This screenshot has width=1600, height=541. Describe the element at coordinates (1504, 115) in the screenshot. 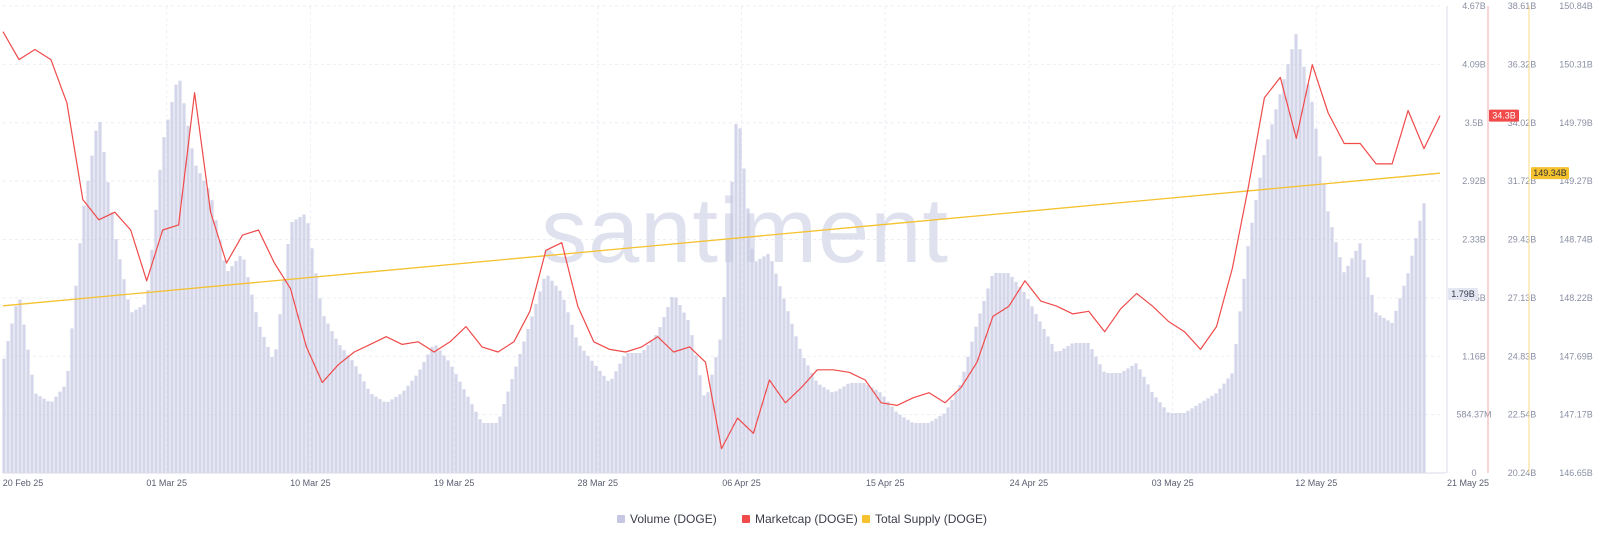

I see `marketcap-axis-current-badge` at that location.